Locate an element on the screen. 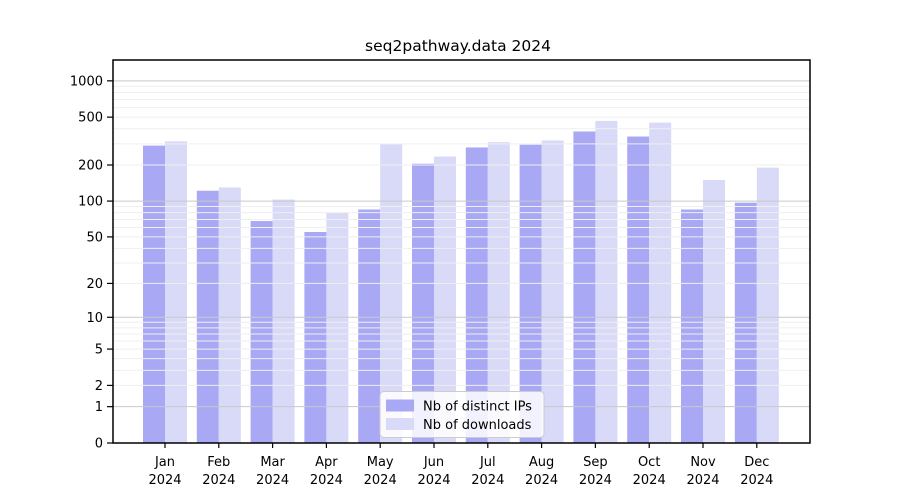  x-tick-label-month: Sep is located at coordinates (595, 462).